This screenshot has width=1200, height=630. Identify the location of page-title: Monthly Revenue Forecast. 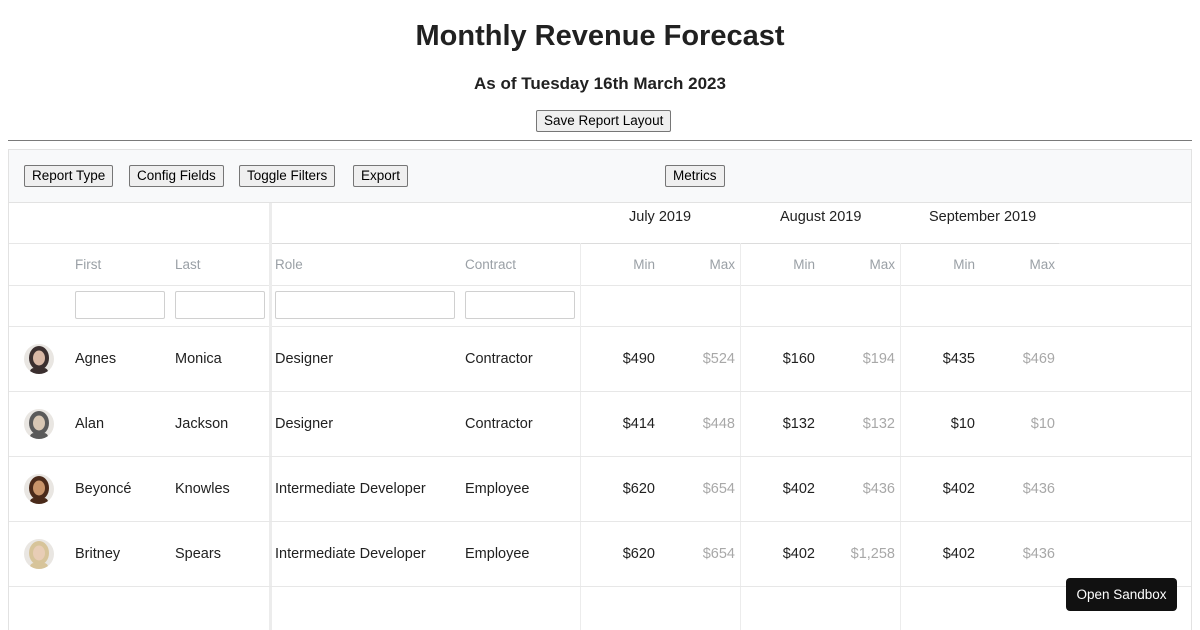
(600, 36).